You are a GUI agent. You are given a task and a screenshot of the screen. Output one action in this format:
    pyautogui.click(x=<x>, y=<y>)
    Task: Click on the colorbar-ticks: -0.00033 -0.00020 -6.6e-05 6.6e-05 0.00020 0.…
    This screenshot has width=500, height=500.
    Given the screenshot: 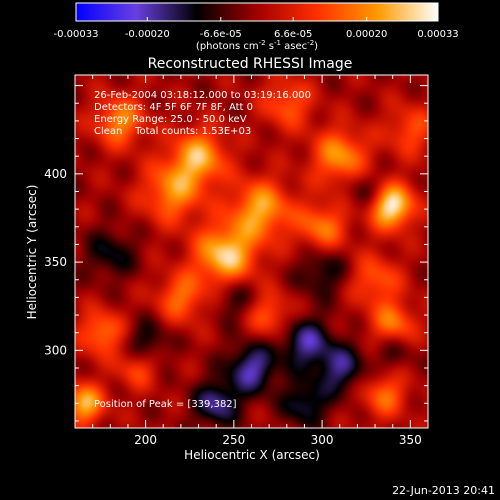 What is the action you would take?
    pyautogui.click(x=256, y=28)
    